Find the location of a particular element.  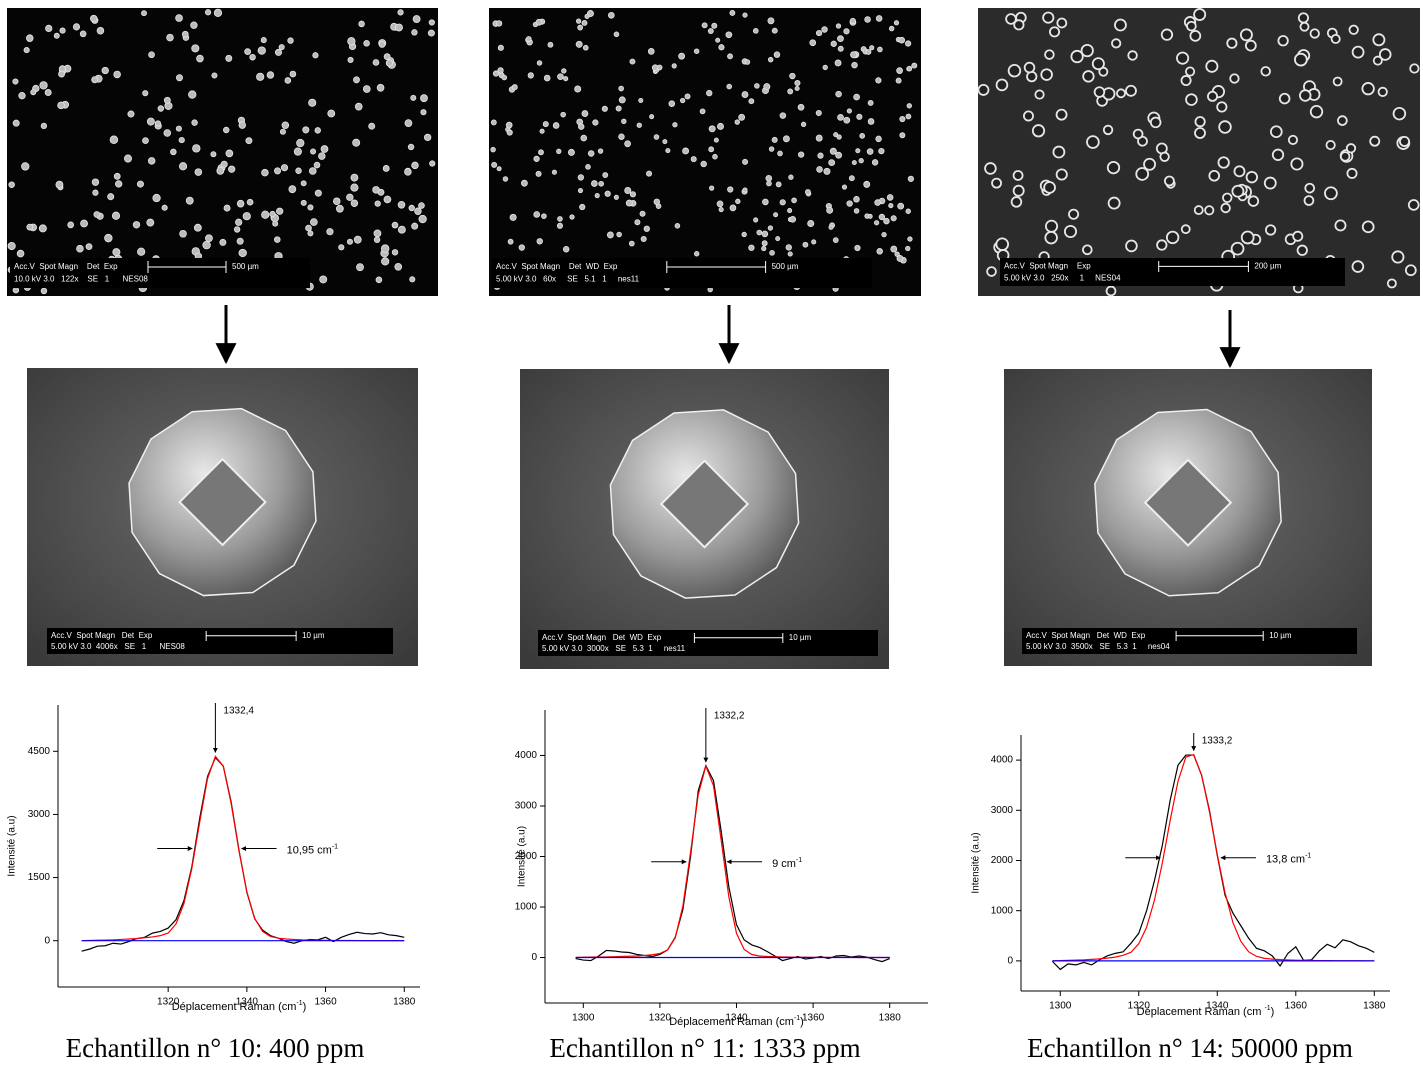

crystal-facet is located at coordinates (704, 504).